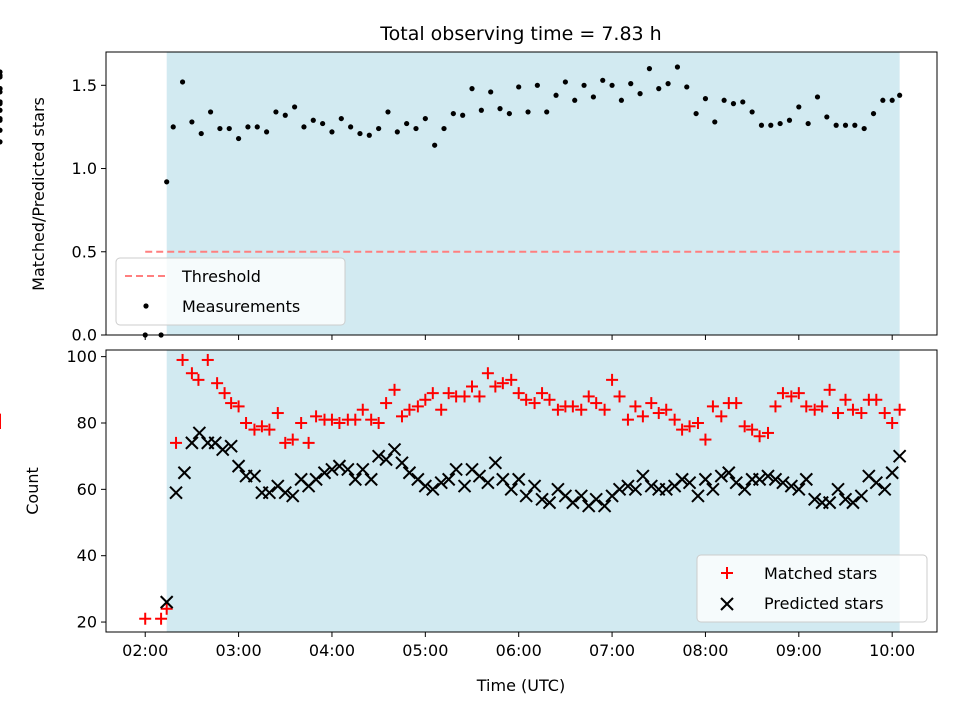 The image size is (960, 720). I want to click on x-tick-label: 10:00, so click(892, 650).